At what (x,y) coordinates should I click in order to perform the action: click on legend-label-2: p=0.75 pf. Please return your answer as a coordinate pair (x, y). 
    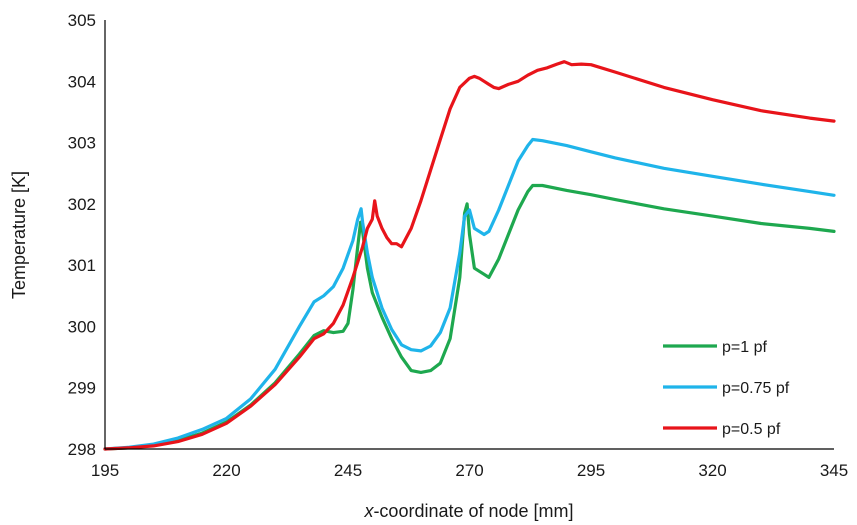
    Looking at the image, I should click on (756, 388).